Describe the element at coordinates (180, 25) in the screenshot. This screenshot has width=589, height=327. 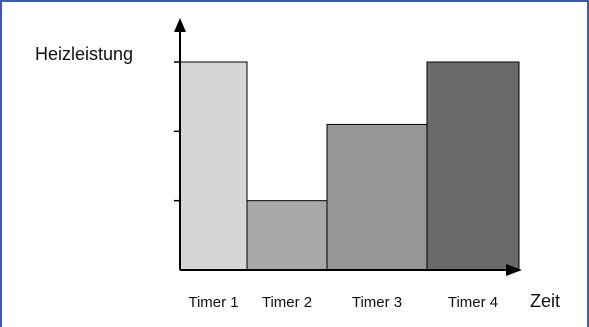
I see `y-axis-arrow` at that location.